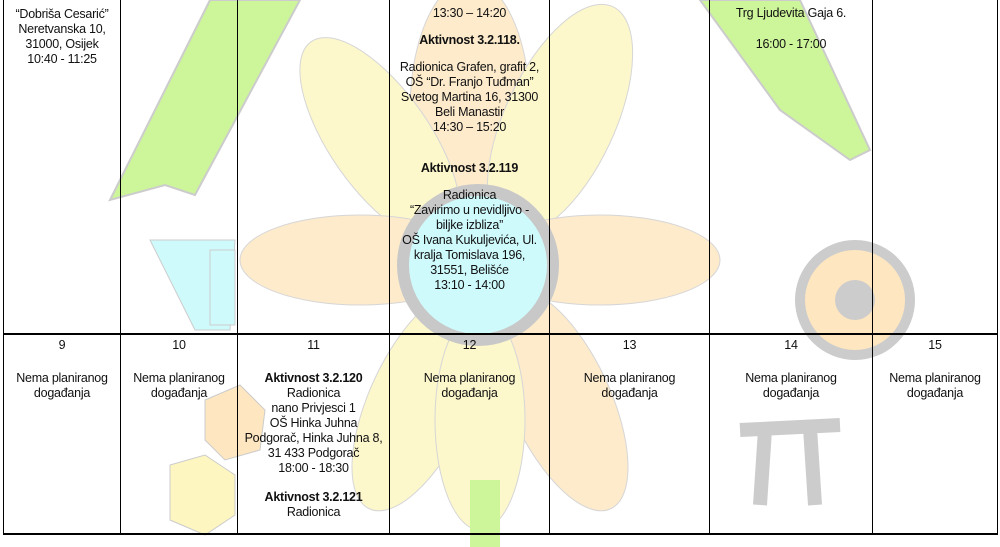 The width and height of the screenshot is (1000, 547). I want to click on cell-day-12: 12 Nema planiranog događanja, so click(469, 434).